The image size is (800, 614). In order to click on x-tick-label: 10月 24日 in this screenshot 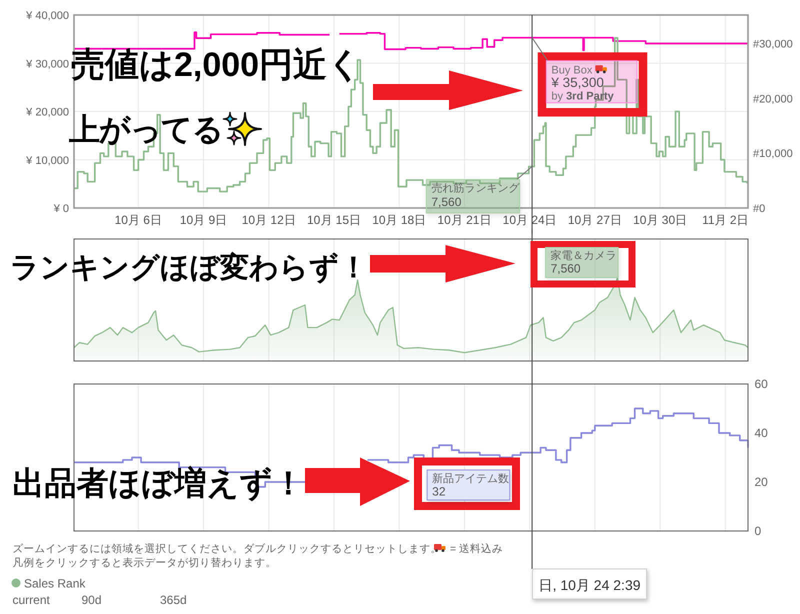, I will do `click(529, 220)`.